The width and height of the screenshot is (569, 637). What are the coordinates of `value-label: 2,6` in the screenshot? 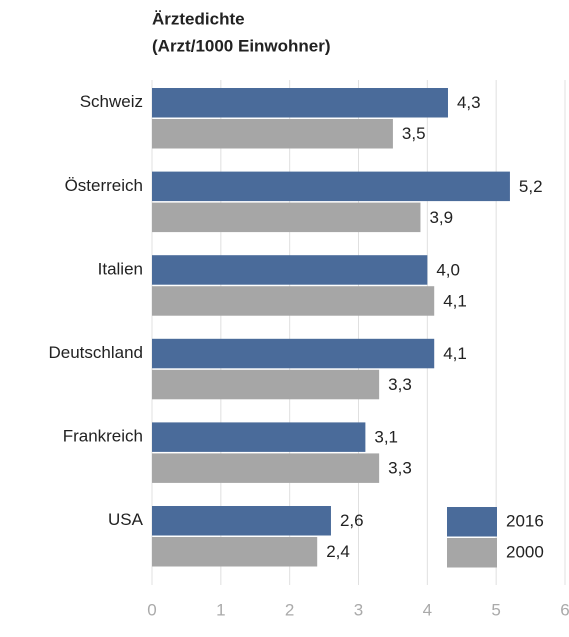 It's located at (352, 520).